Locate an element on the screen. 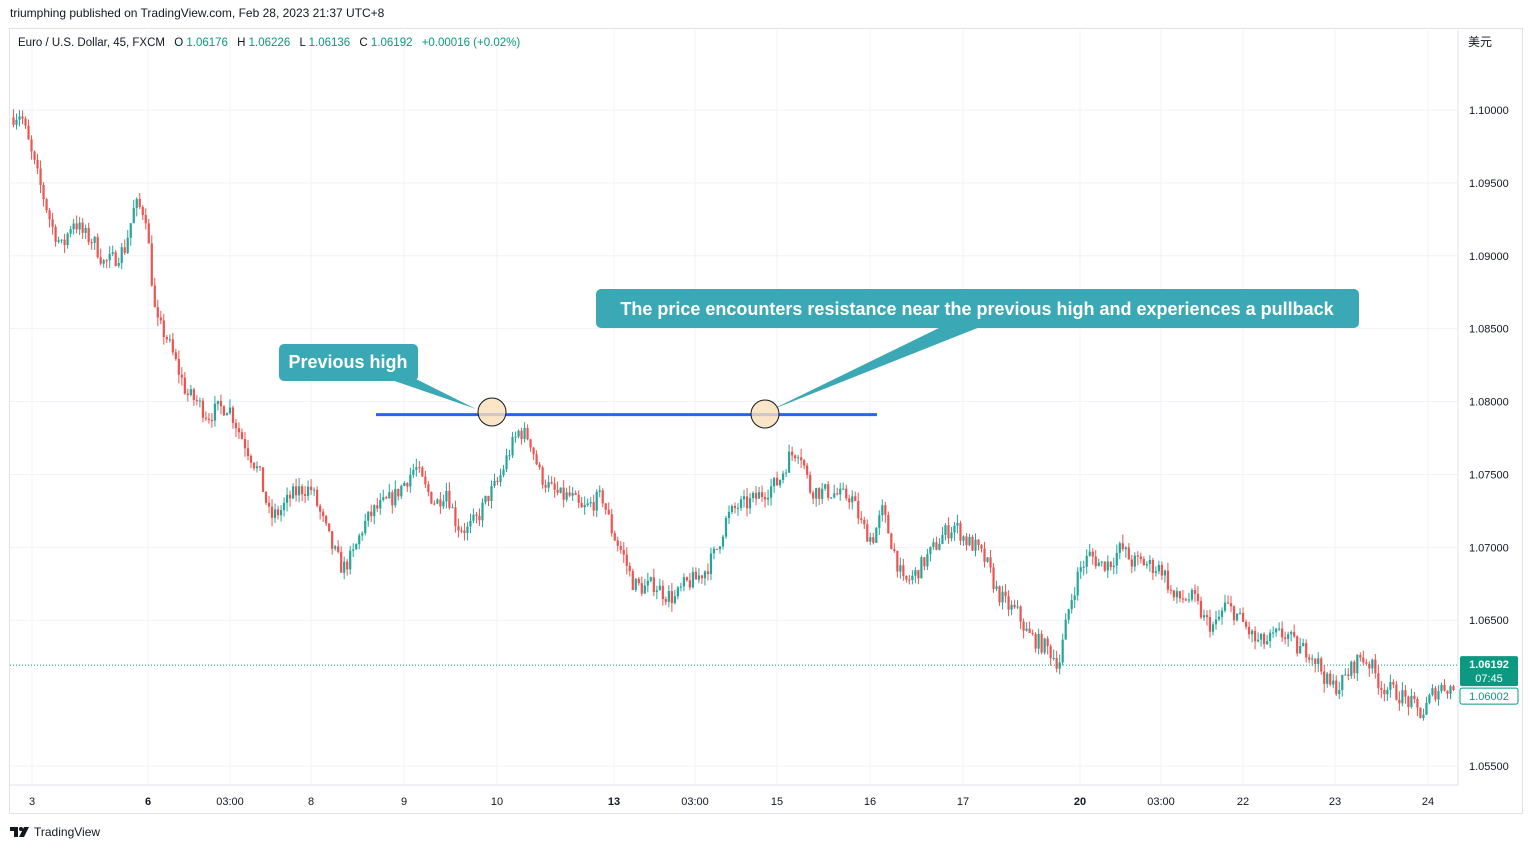 Image resolution: width=1533 pixels, height=851 pixels. tradingview-footer: TradingView is located at coordinates (55, 832).